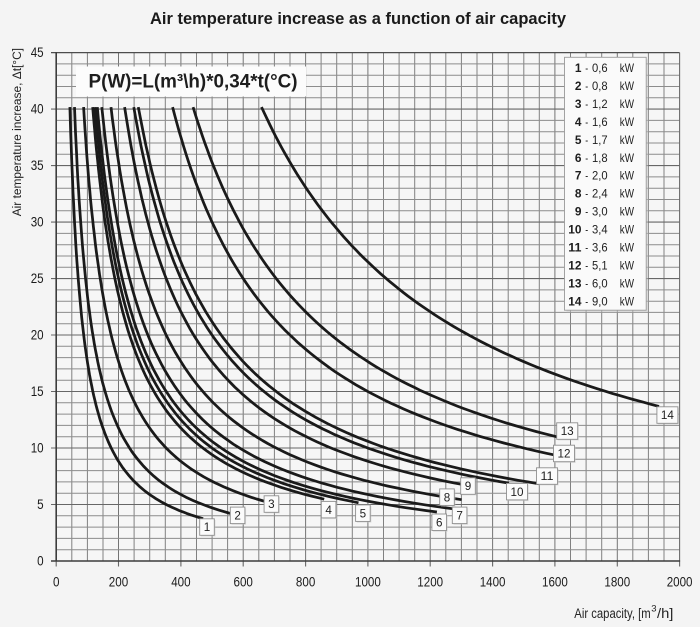  I want to click on svg-text: 45, so click(37, 52).